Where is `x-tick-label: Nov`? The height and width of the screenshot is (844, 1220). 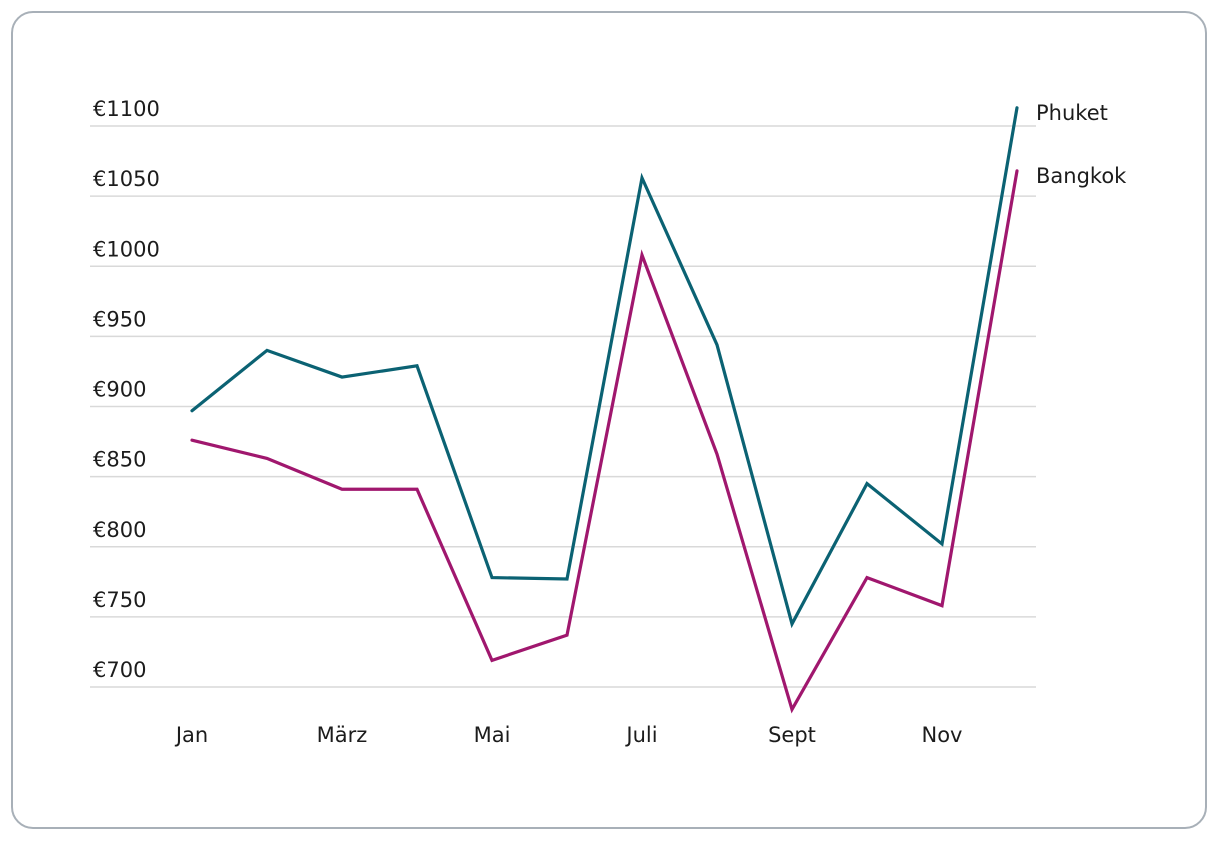
x-tick-label: Nov is located at coordinates (942, 735).